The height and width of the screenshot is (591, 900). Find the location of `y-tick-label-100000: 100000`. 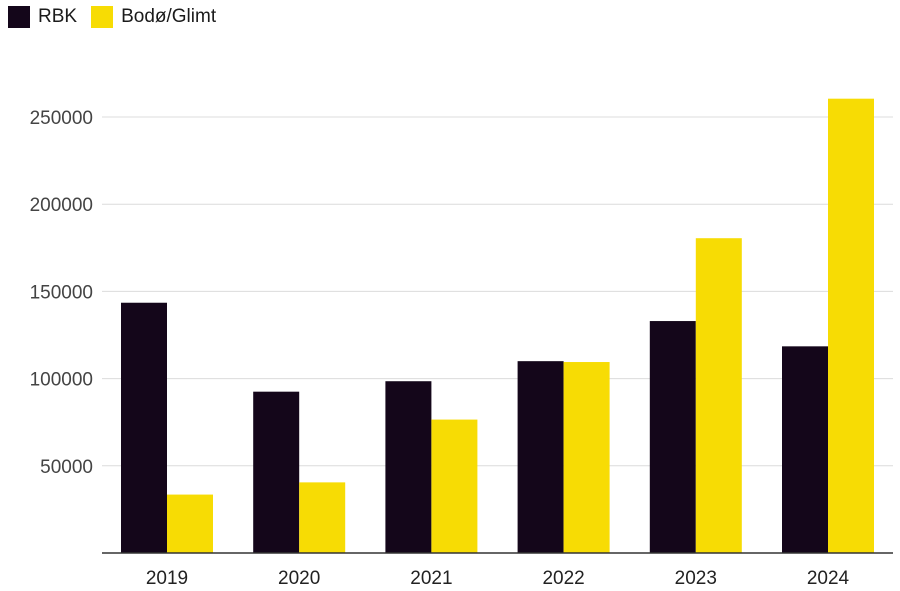

y-tick-label-100000: 100000 is located at coordinates (61, 380).